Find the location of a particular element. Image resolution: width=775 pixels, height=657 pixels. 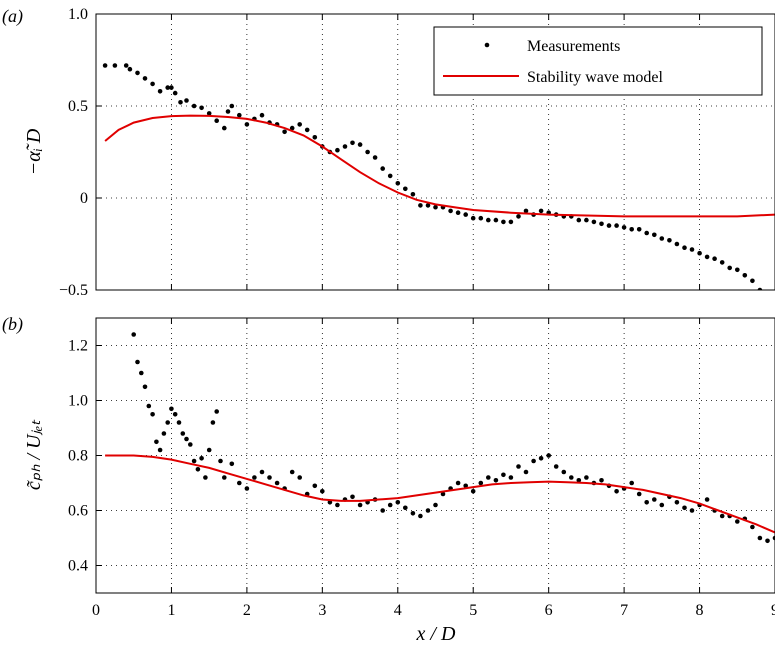

panel-a-y-axis-label: −α̃ᵢ D is located at coordinates (34, 151).